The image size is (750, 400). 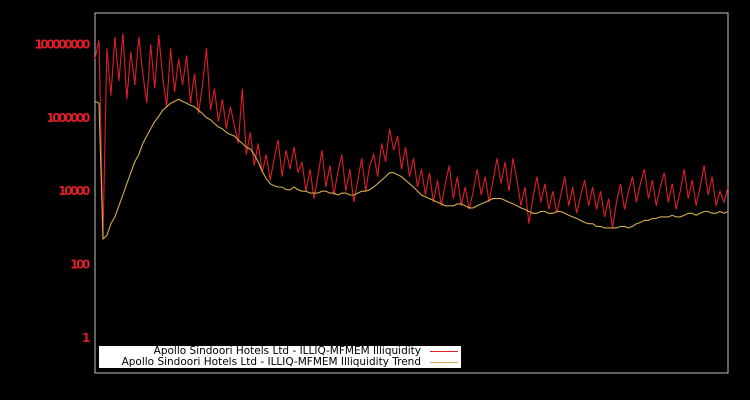 What do you see at coordinates (444, 362) in the screenshot?
I see `legend-line-sample-gold` at bounding box center [444, 362].